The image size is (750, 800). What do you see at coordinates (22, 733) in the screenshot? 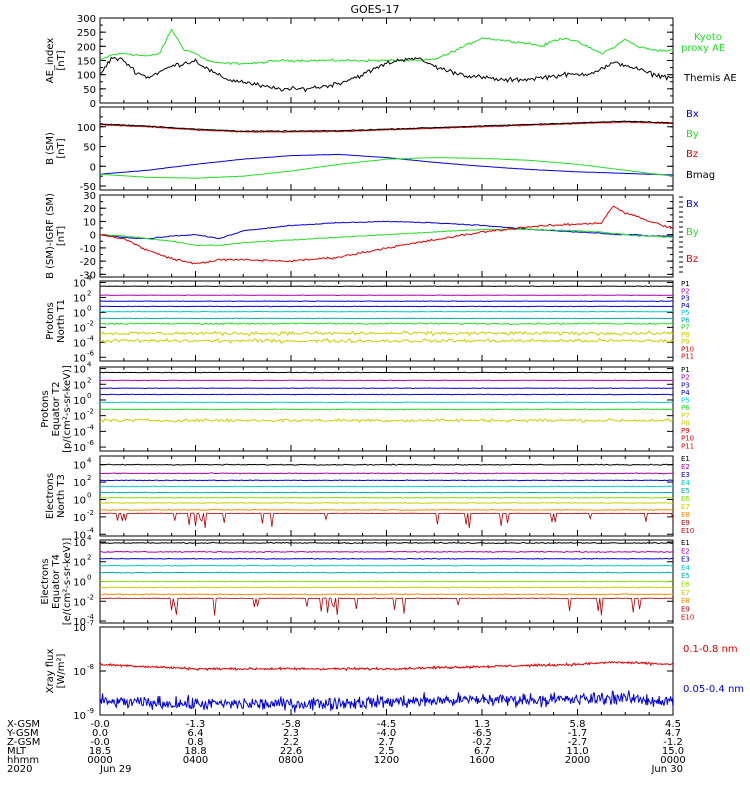
I see `ephemeris-row-label: Y-GSM` at bounding box center [22, 733].